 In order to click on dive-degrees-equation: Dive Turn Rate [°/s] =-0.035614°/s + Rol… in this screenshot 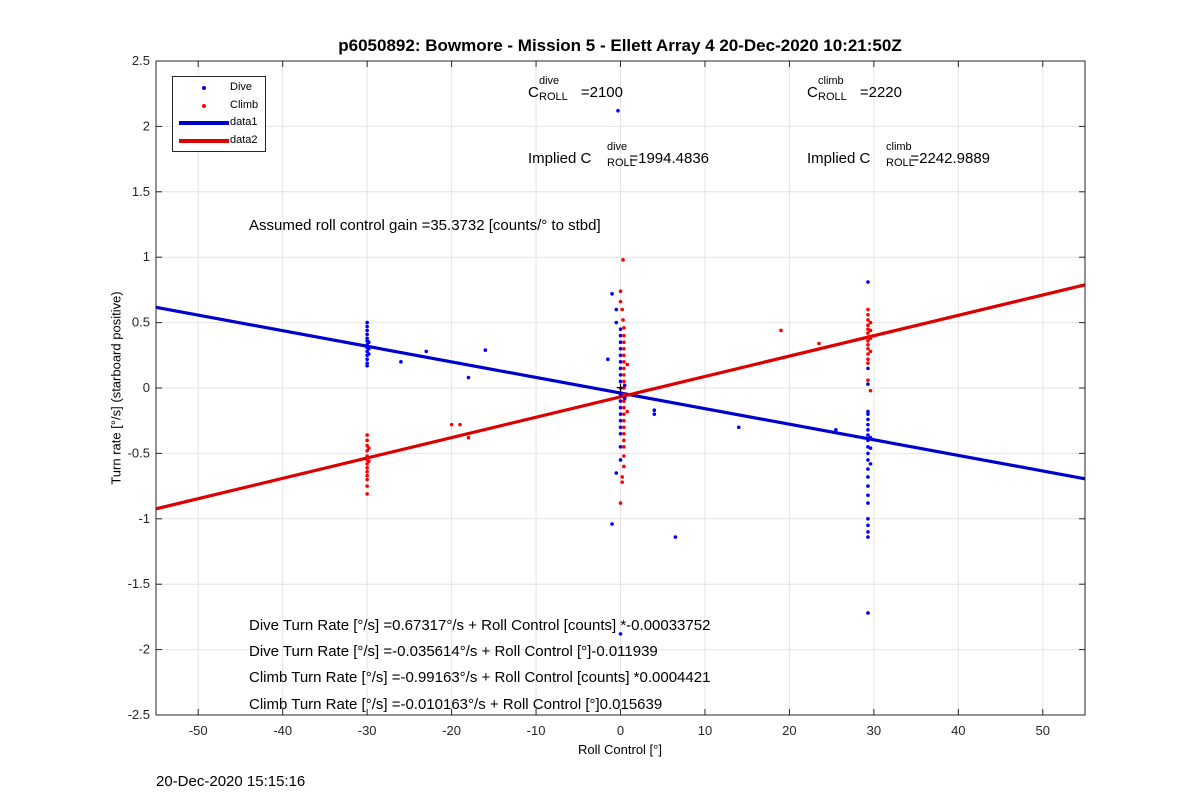, I will do `click(453, 651)`.